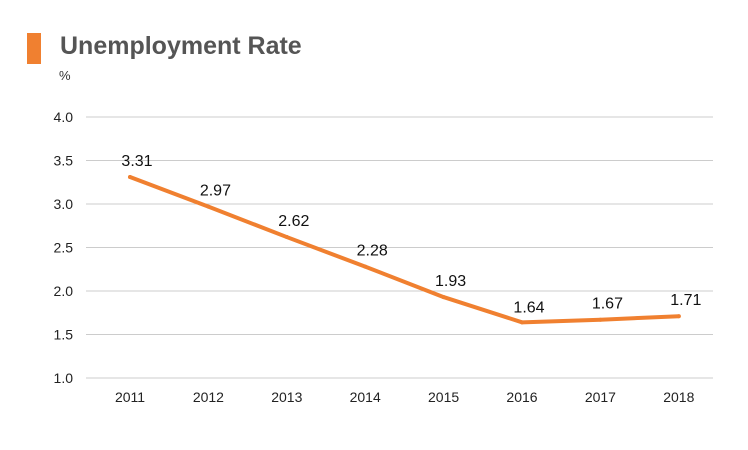  I want to click on x-tick-label: 2015, so click(443, 397).